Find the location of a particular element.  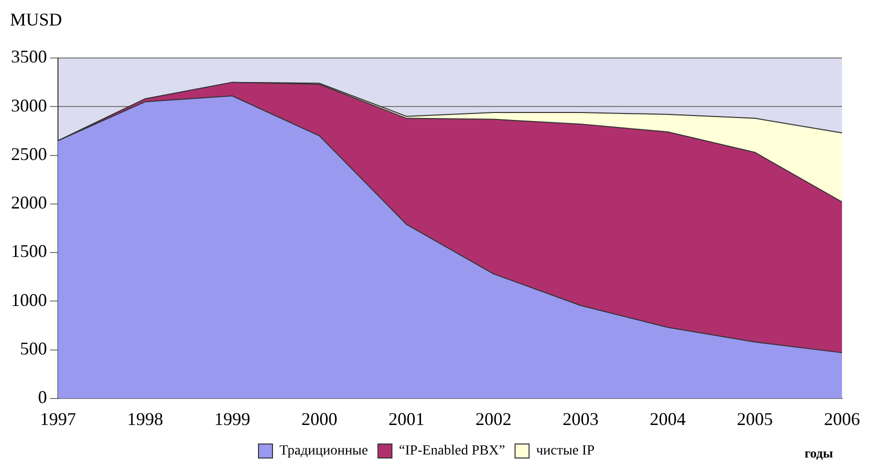

legend-label: чистые IP is located at coordinates (565, 451).